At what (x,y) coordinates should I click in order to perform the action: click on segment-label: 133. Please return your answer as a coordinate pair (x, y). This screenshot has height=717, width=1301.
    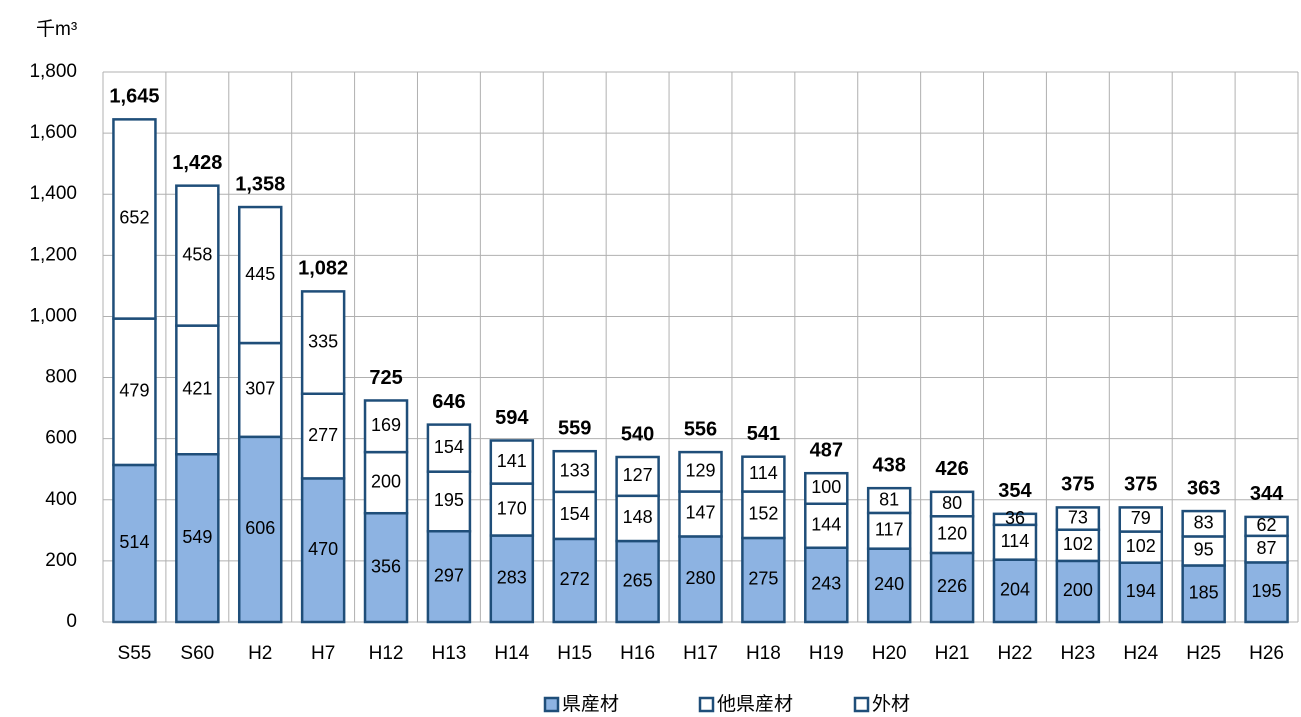
    Looking at the image, I should click on (575, 470).